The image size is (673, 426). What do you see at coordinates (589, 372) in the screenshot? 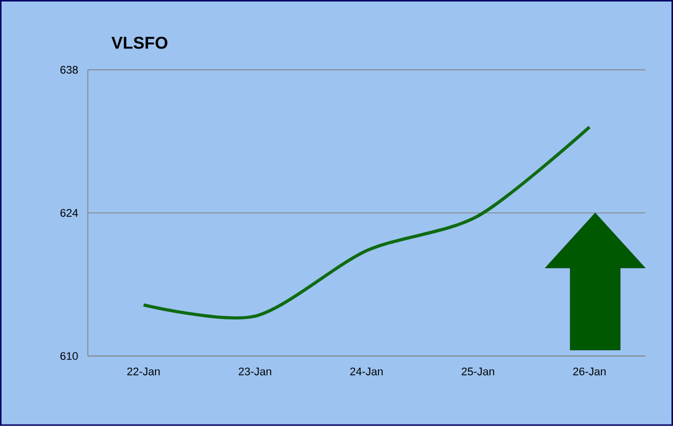
I see `x-tick-label: 26-Jan` at bounding box center [589, 372].